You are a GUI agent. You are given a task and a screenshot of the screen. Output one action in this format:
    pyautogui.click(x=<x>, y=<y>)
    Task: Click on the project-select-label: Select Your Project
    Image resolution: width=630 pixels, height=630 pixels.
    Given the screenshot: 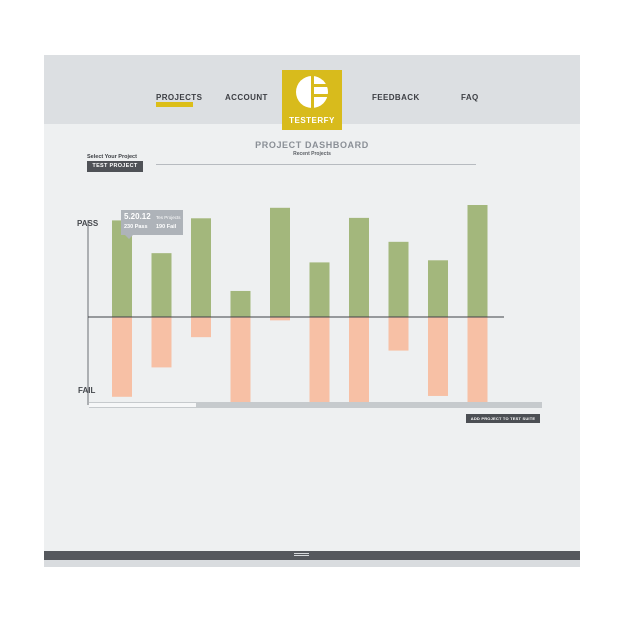 What is the action you would take?
    pyautogui.click(x=112, y=157)
    